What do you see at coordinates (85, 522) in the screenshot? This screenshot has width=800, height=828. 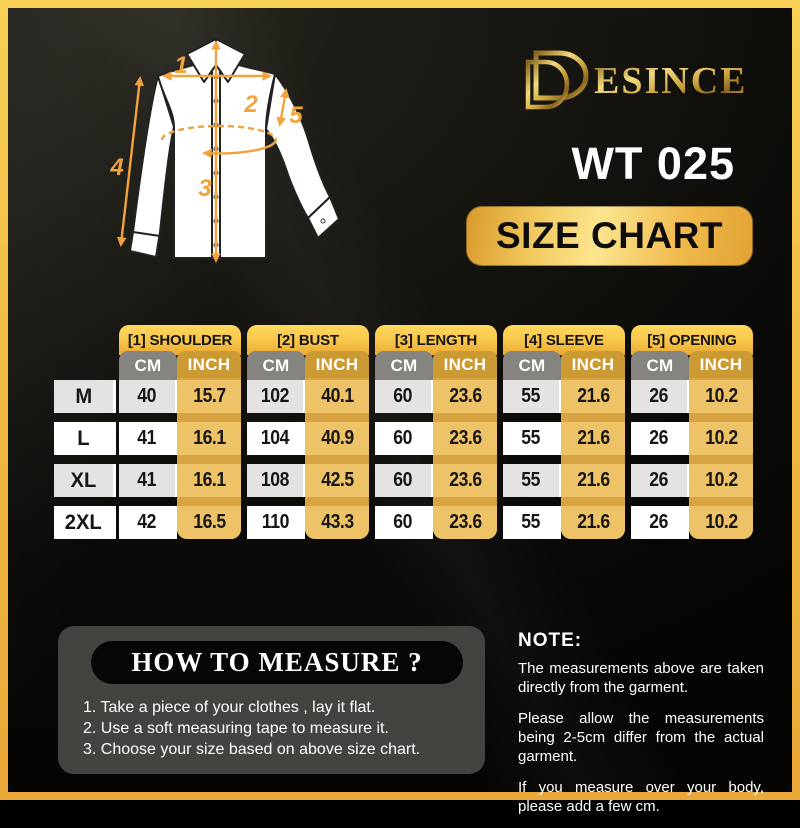 I see `size-row-label: 2XL` at bounding box center [85, 522].